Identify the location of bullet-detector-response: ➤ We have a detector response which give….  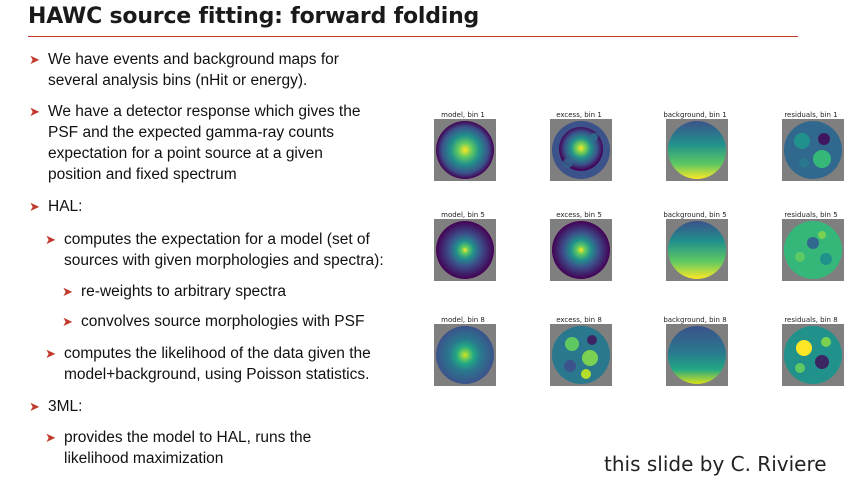
(195, 143).